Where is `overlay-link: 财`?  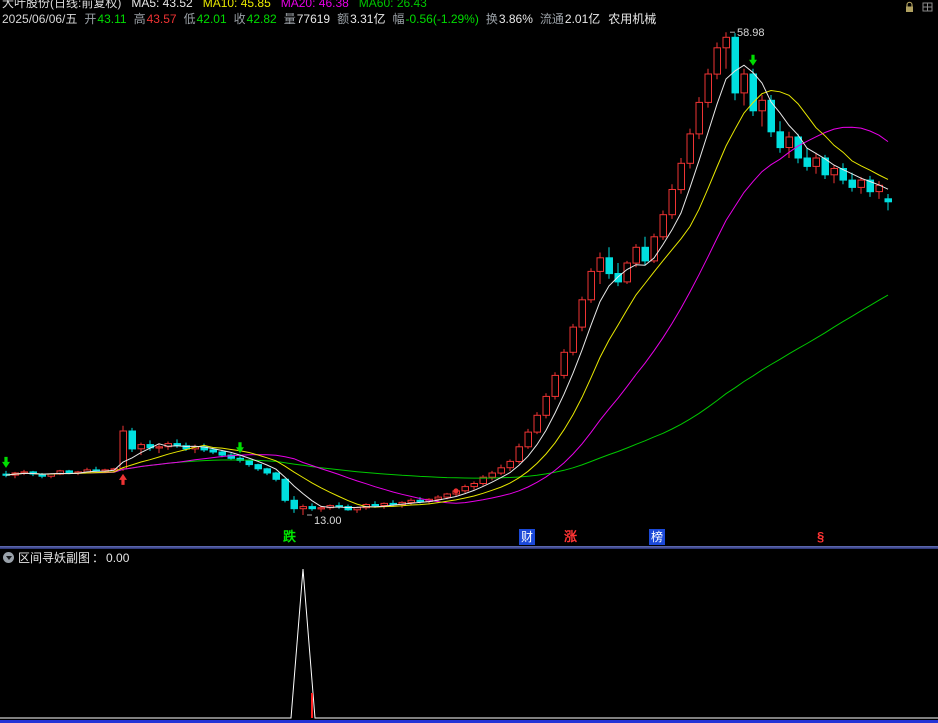 overlay-link: 财 is located at coordinates (527, 537).